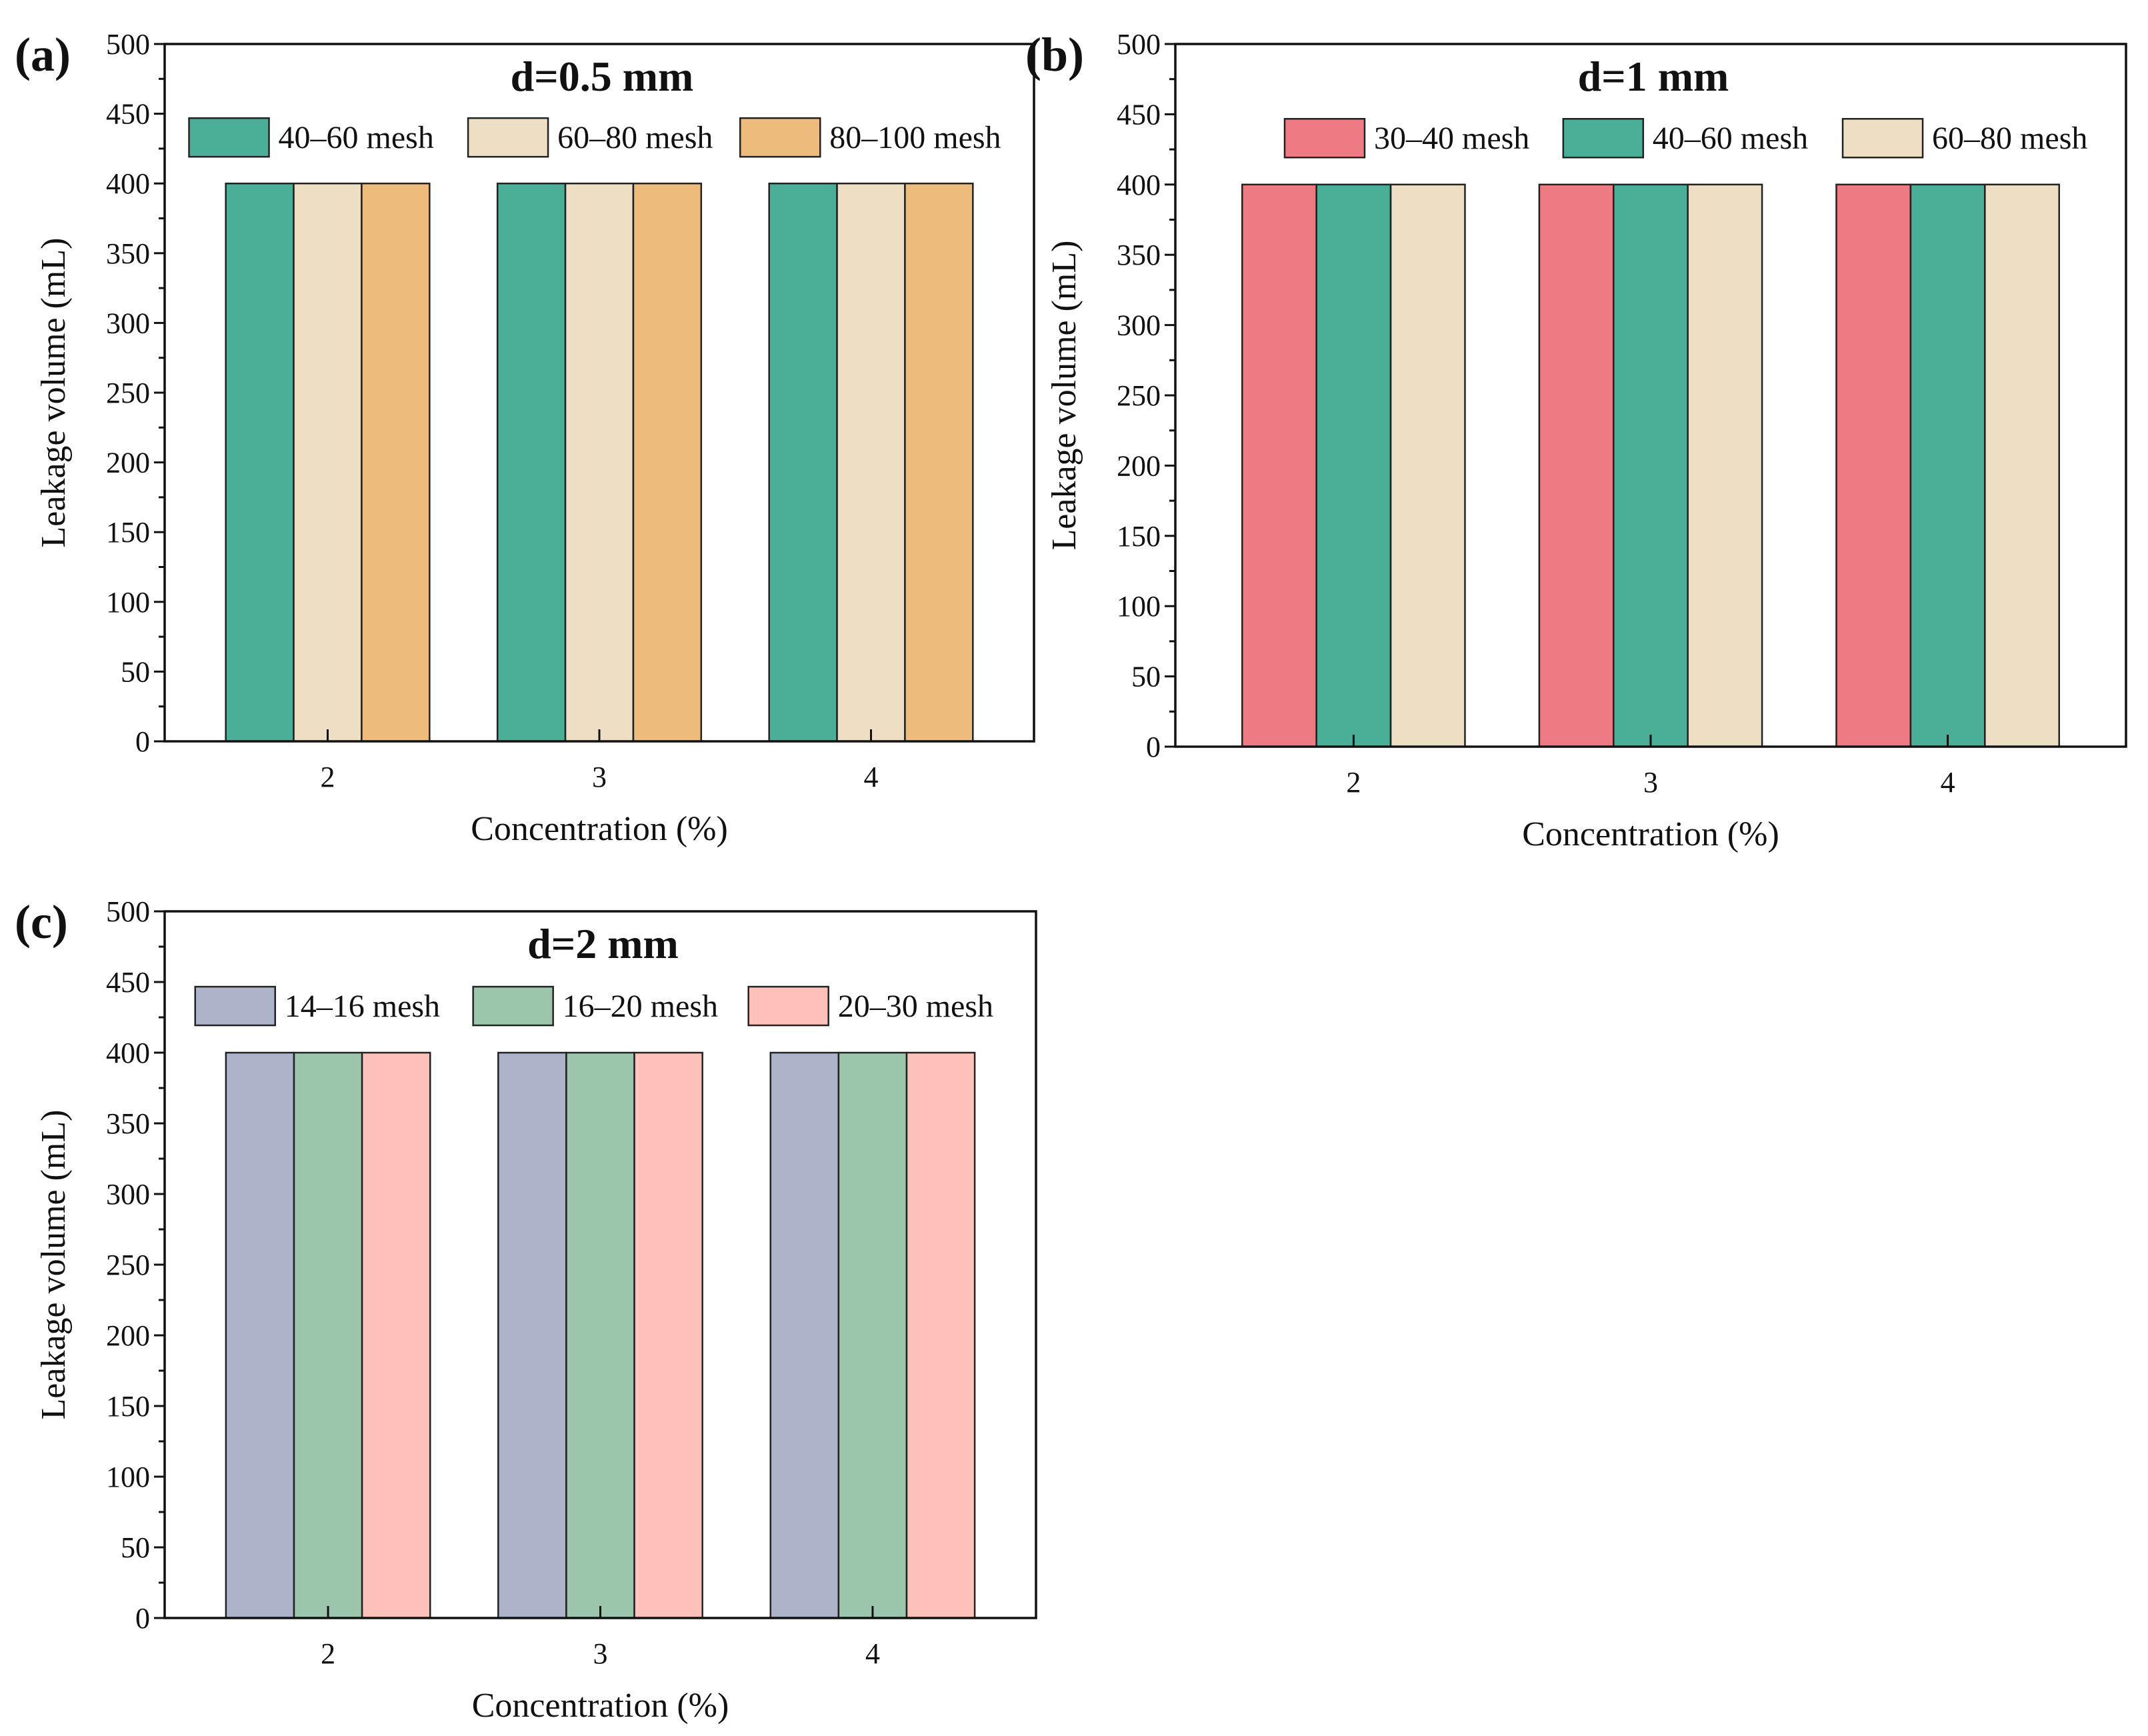 Image resolution: width=2148 pixels, height=1736 pixels. Describe the element at coordinates (41, 922) in the screenshot. I see `panel-label: (c)` at that location.